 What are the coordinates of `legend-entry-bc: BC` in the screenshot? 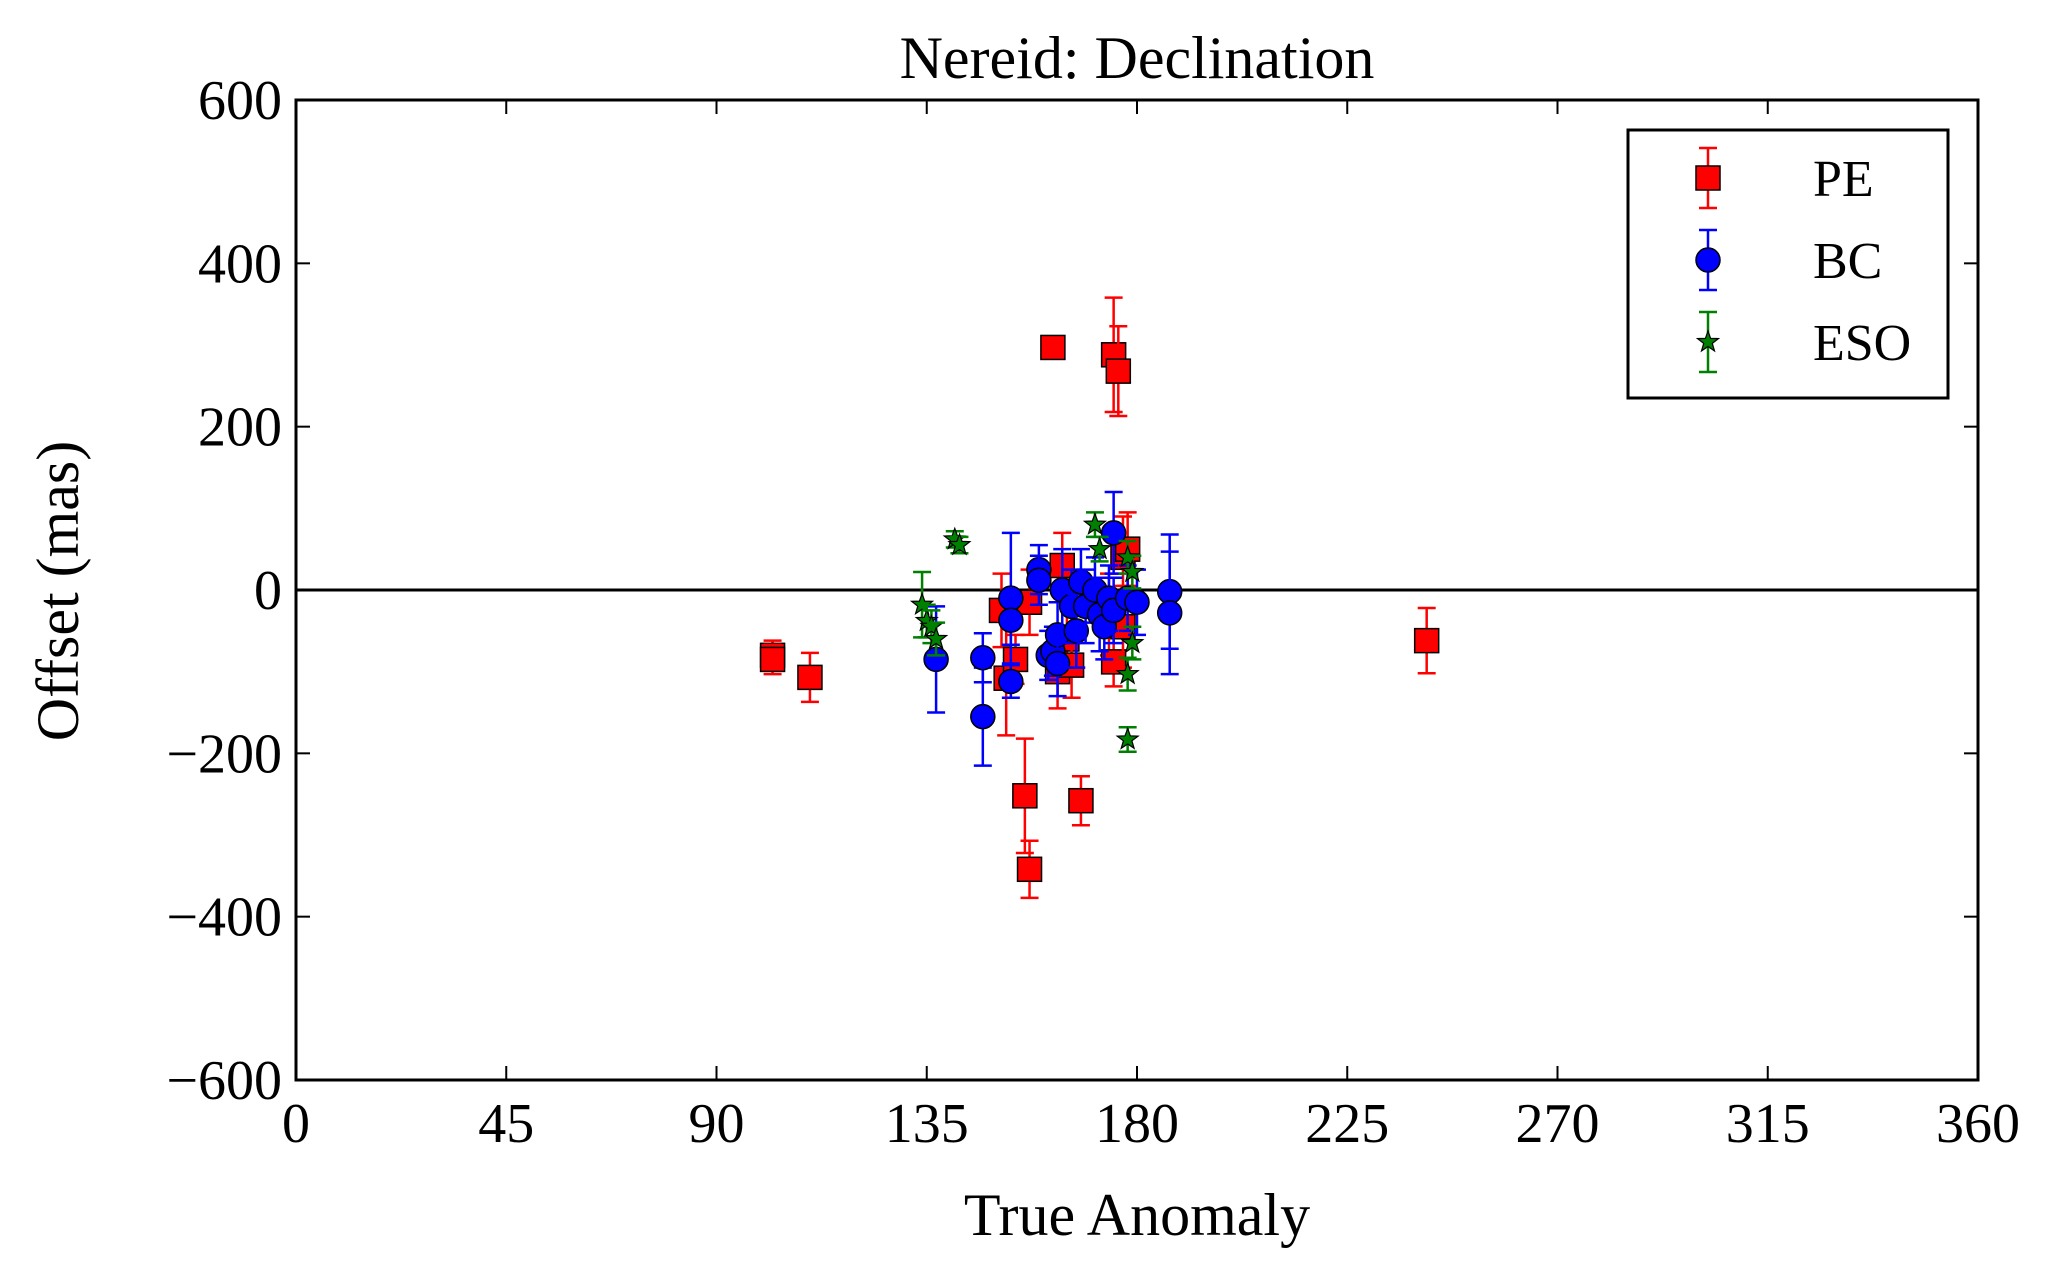 It's located at (1788, 260).